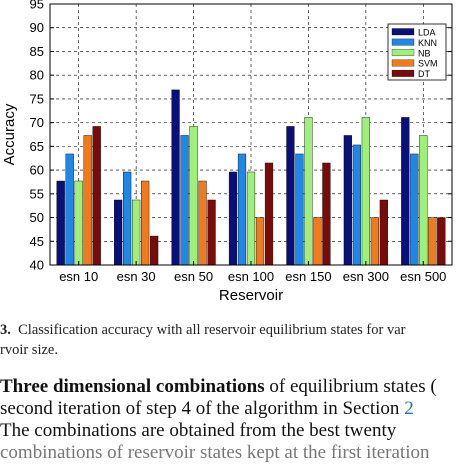 This screenshot has height=464, width=474. What do you see at coordinates (78, 276) in the screenshot?
I see `x-tick-label: esn 10` at bounding box center [78, 276].